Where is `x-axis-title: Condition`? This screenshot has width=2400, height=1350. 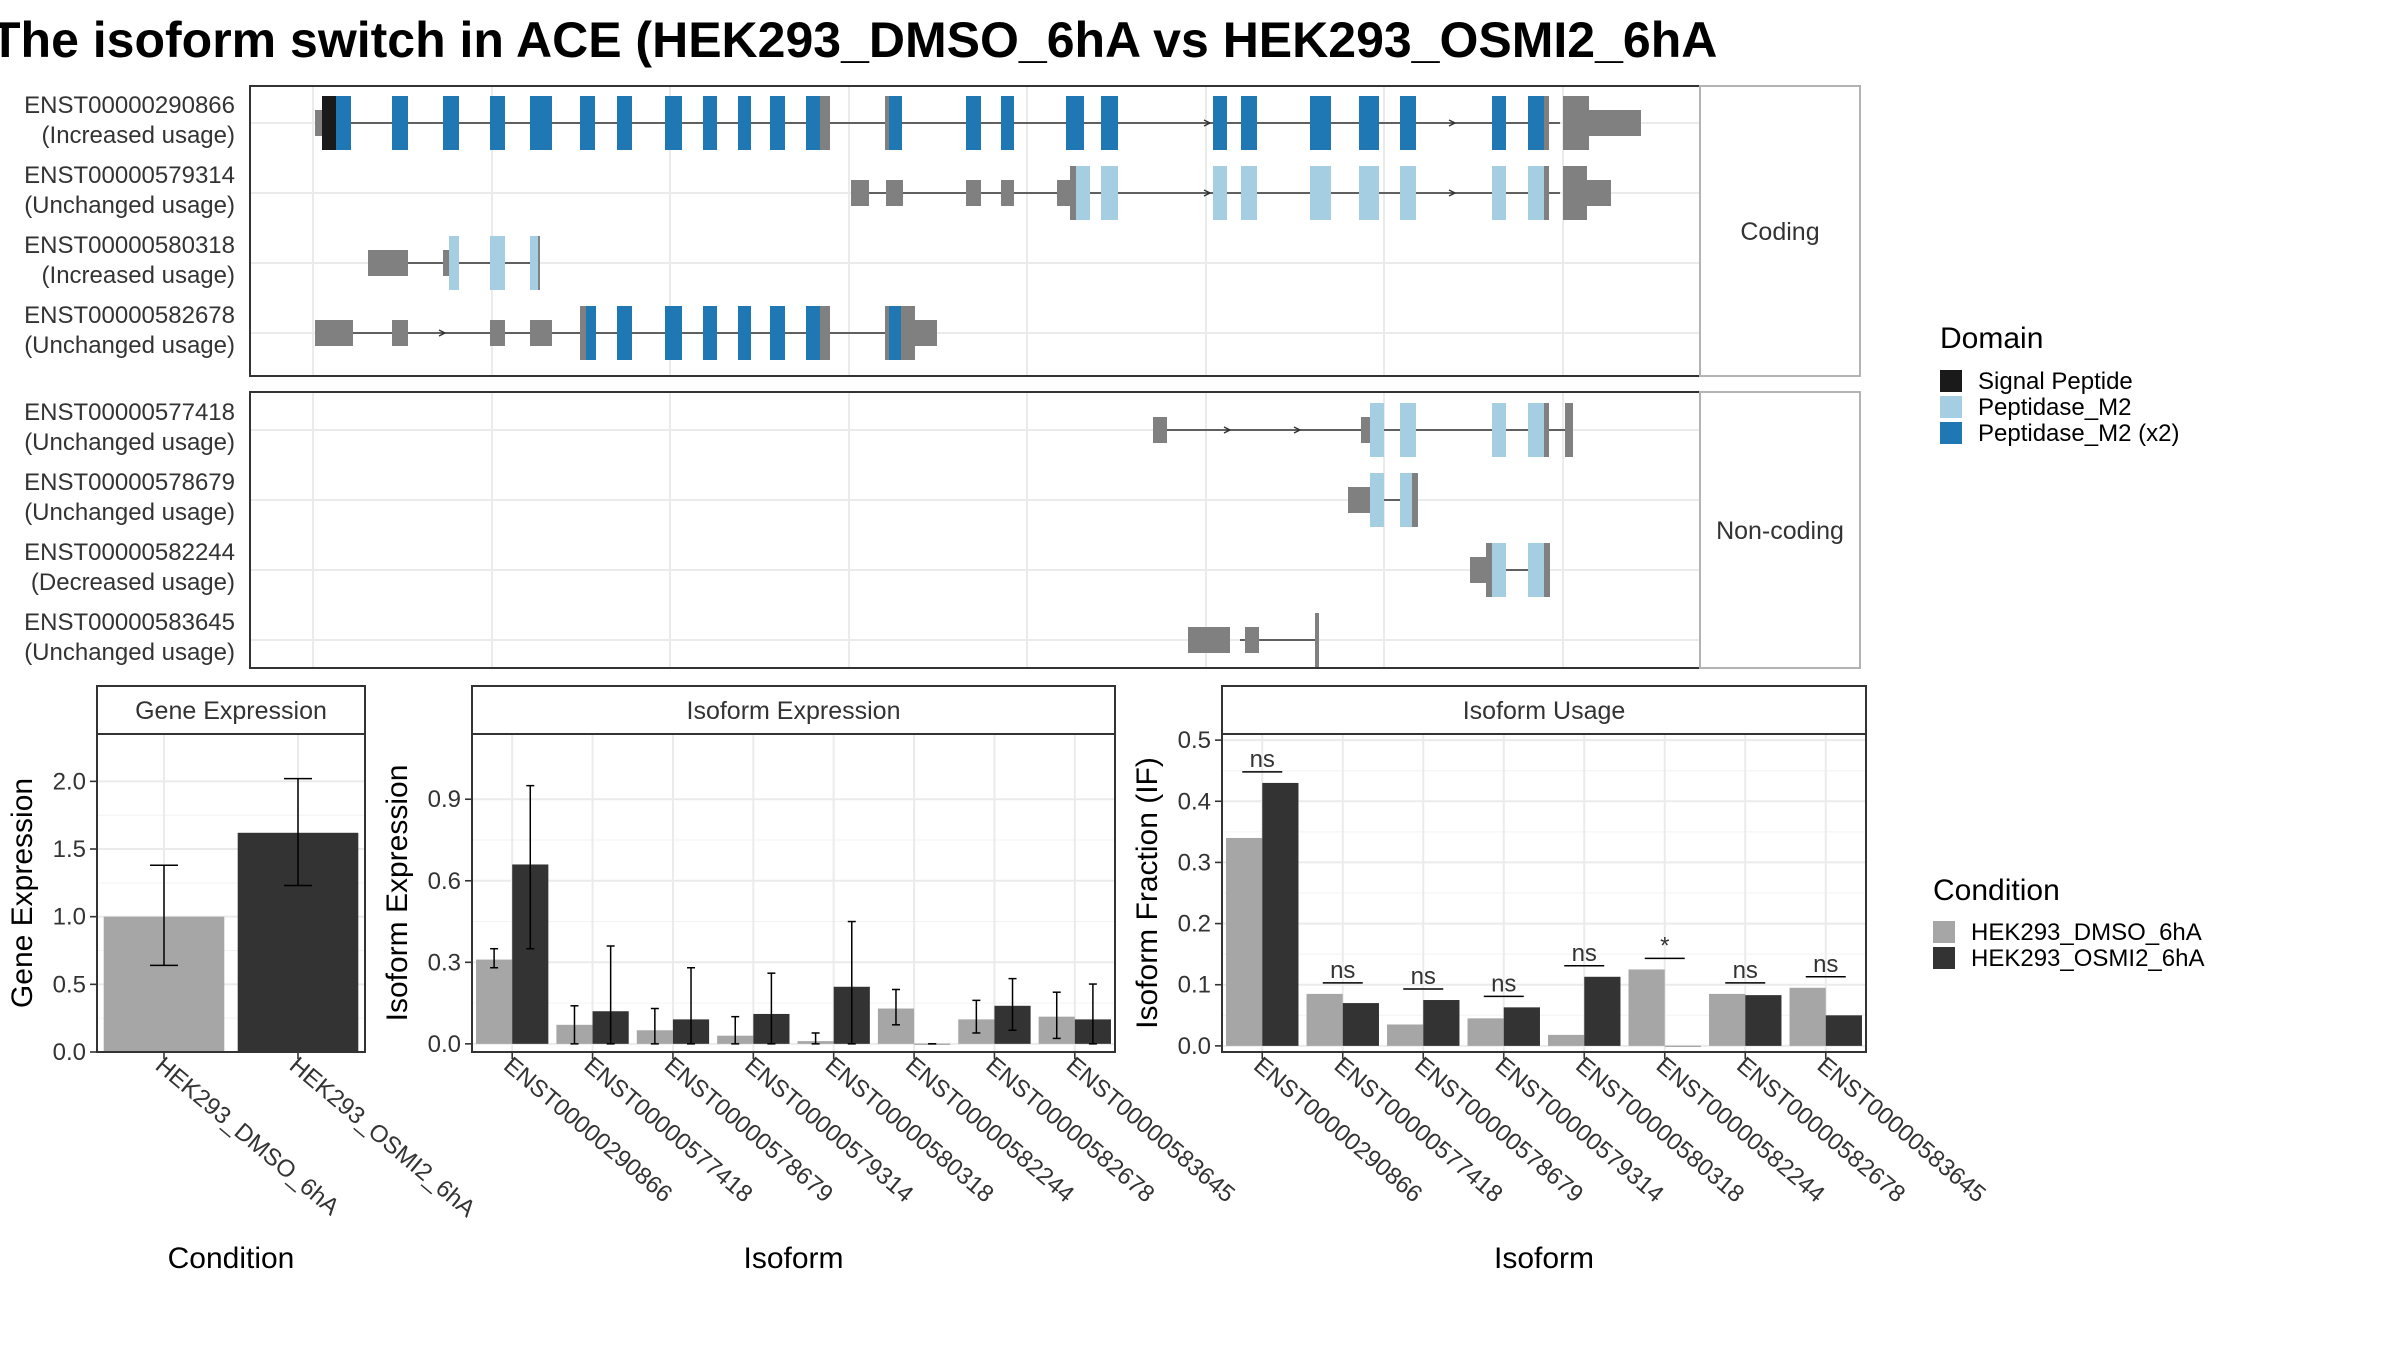
x-axis-title: Condition is located at coordinates (231, 1258).